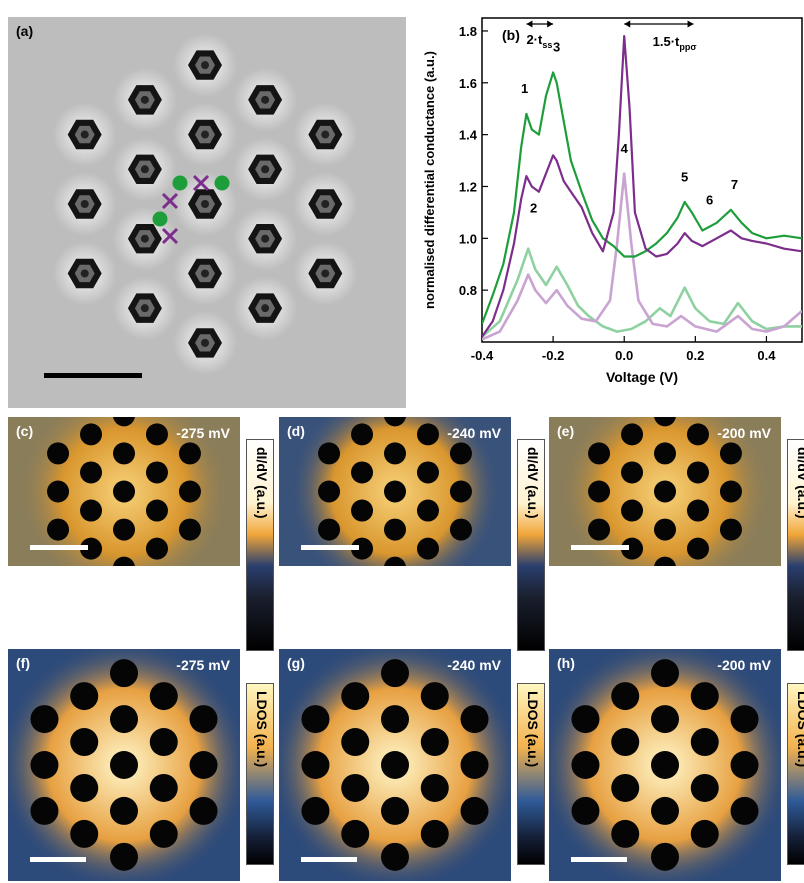 This screenshot has height=883, width=804. Describe the element at coordinates (744, 433) in the screenshot. I see `map-voltage-label: -200 mV` at that location.